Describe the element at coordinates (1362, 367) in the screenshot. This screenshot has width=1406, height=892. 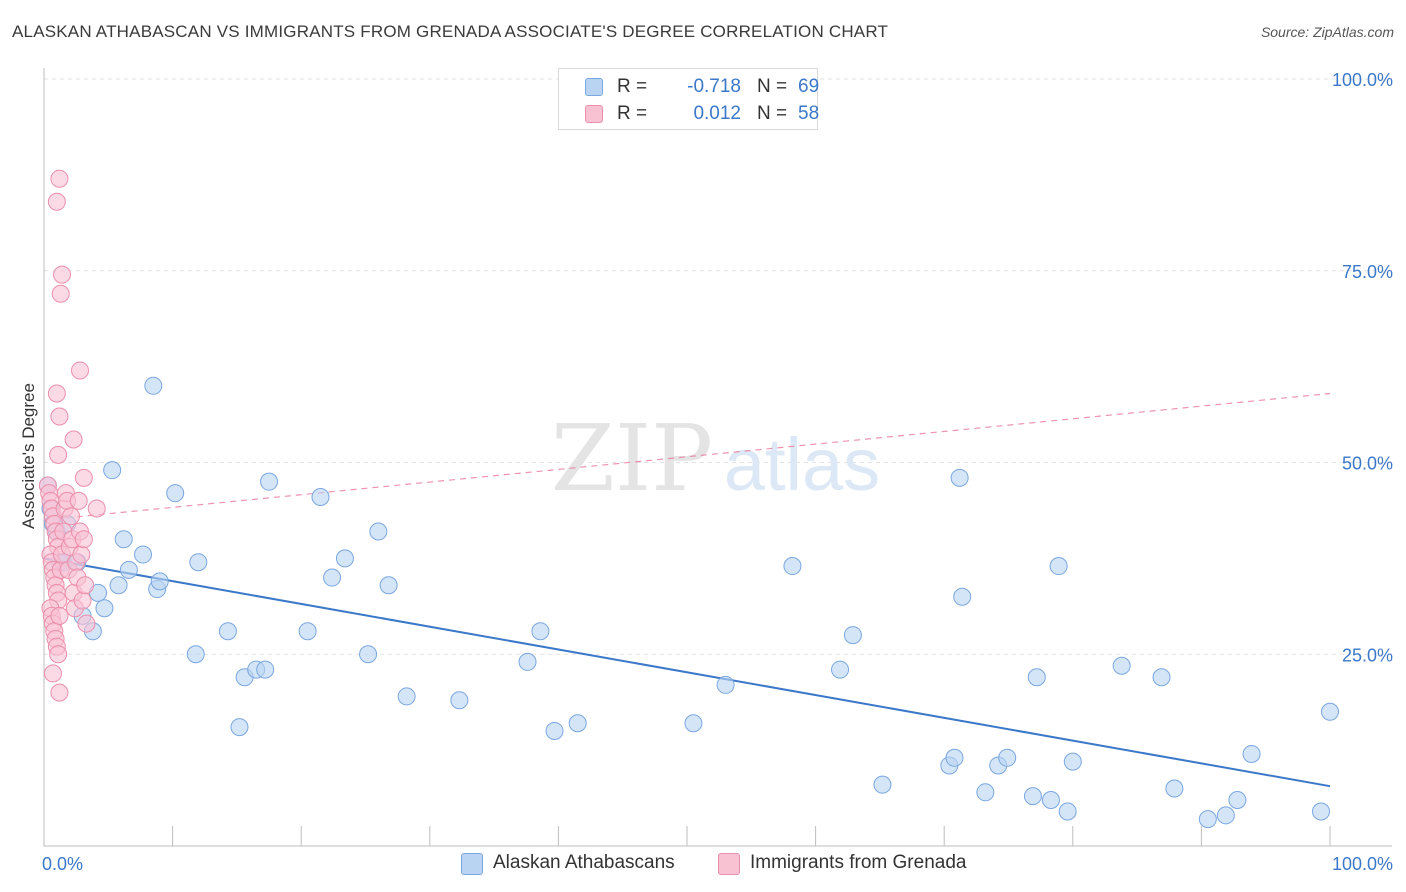
I see `y-tick-labels: 25.0% 50.0% 75.0% 100.0%` at that location.